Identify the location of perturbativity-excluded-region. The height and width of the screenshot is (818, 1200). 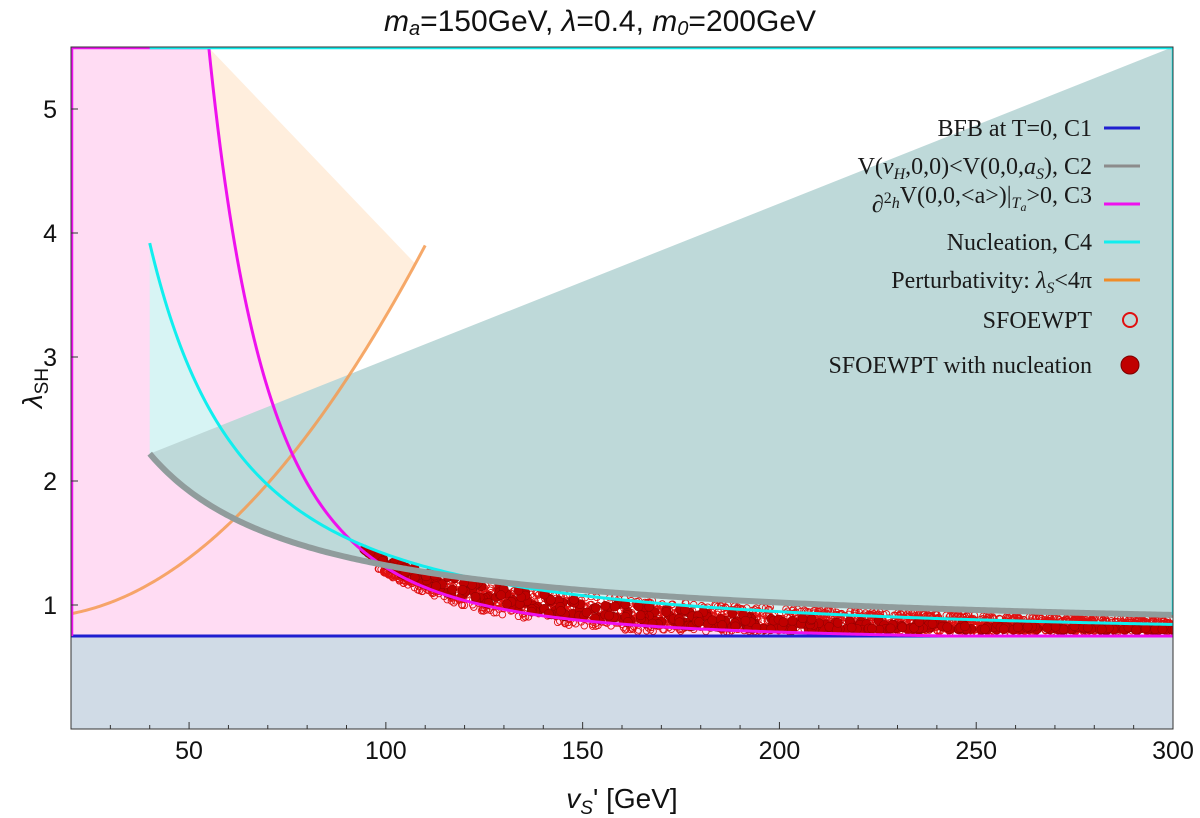
(312, 293).